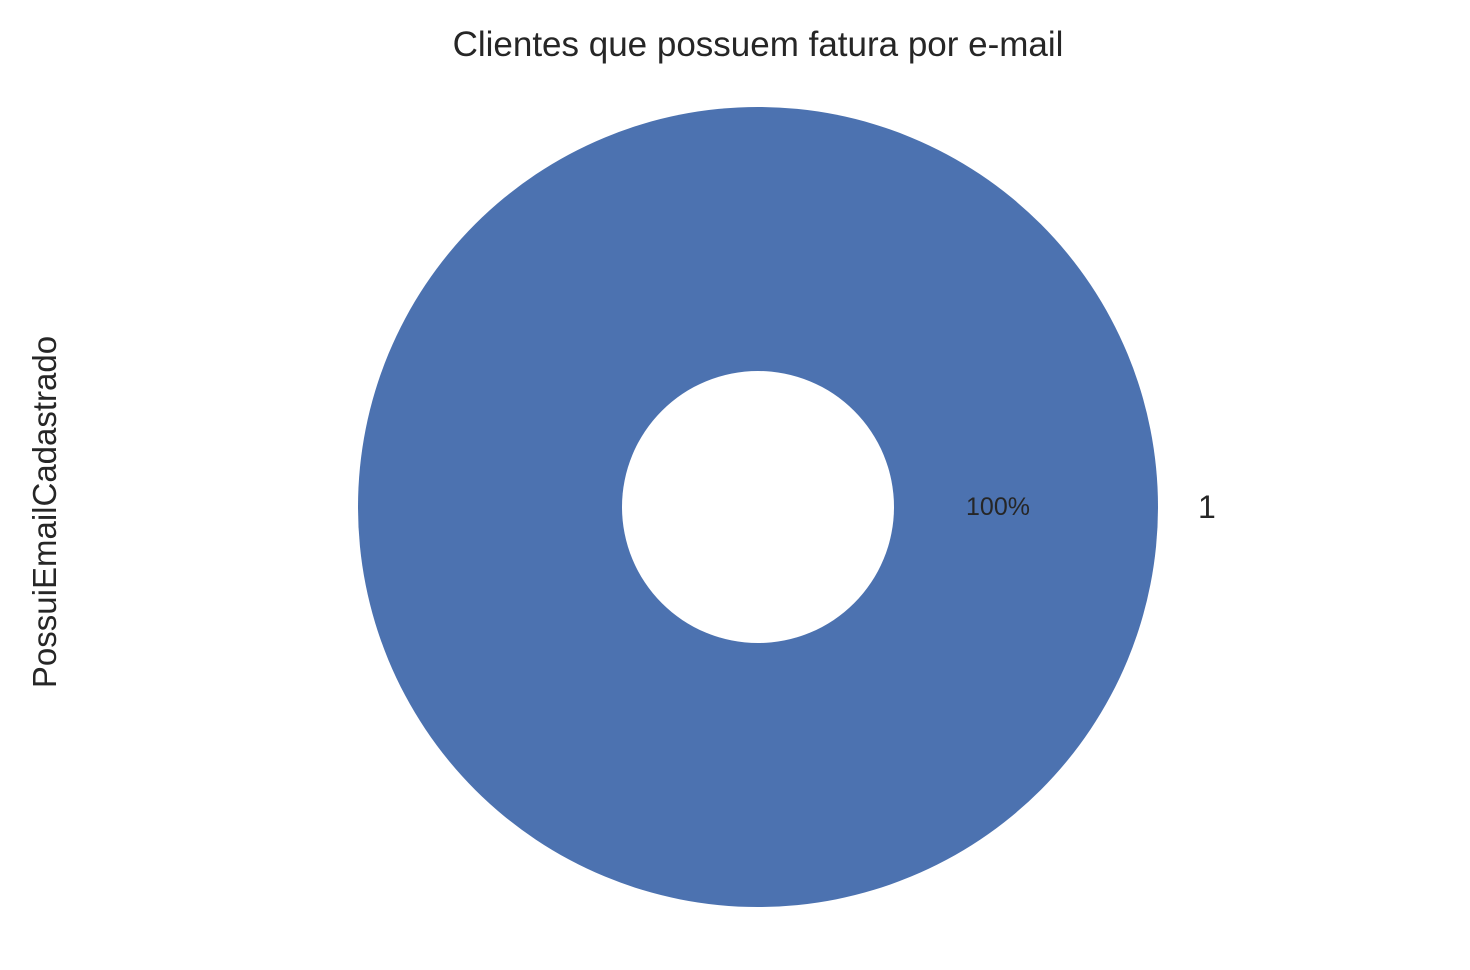  I want to click on pie-labels: 1 100%, so click(1091, 507).